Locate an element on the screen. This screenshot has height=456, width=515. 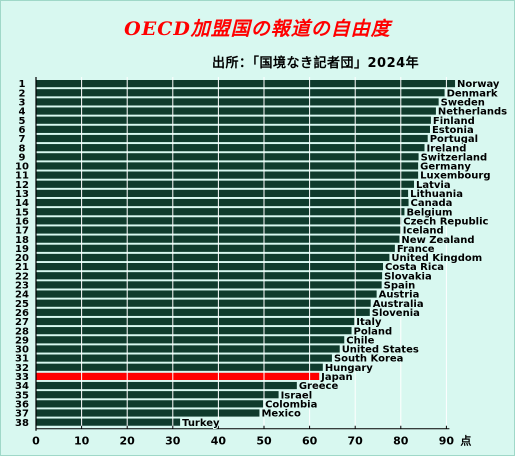
rank-label: 36 is located at coordinates (22, 404).